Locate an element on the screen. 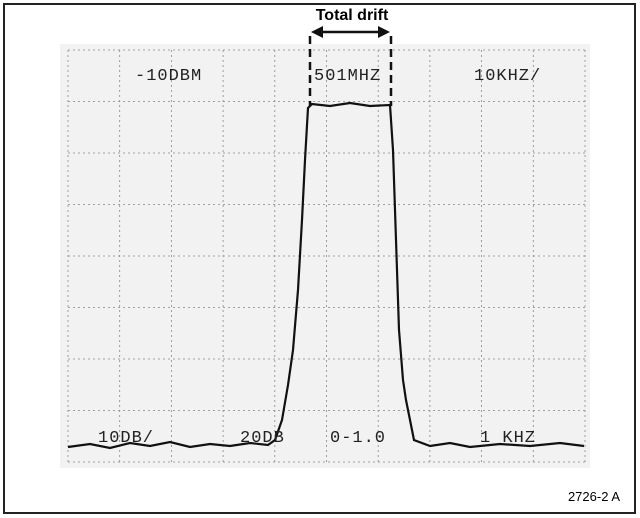  screen-readout: -10DBM is located at coordinates (168, 76).